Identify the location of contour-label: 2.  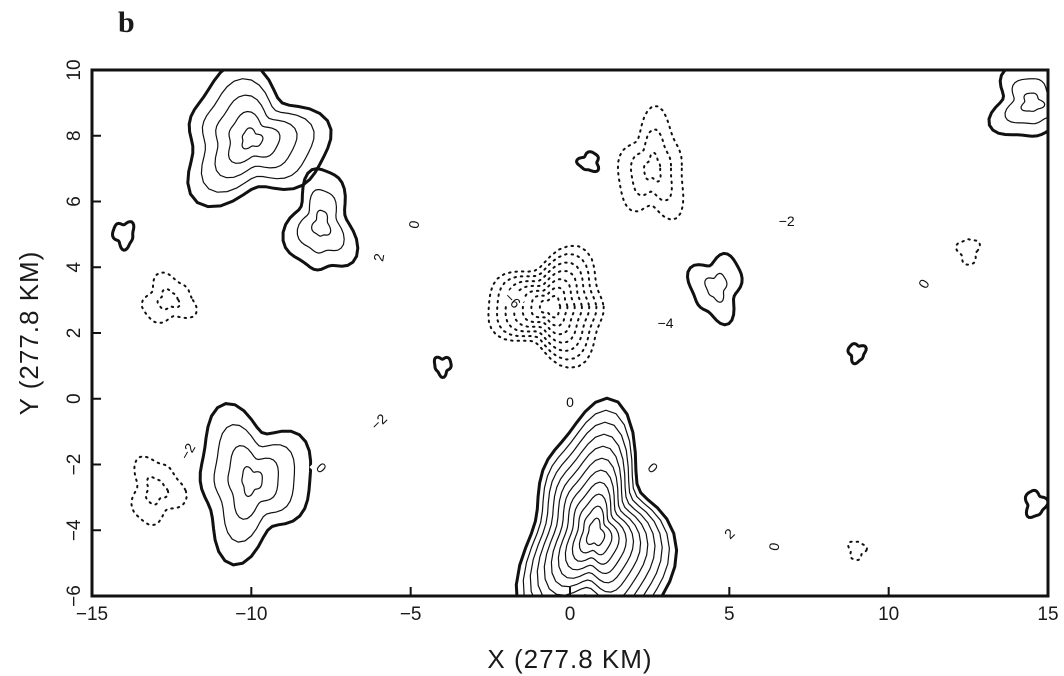
(378, 257).